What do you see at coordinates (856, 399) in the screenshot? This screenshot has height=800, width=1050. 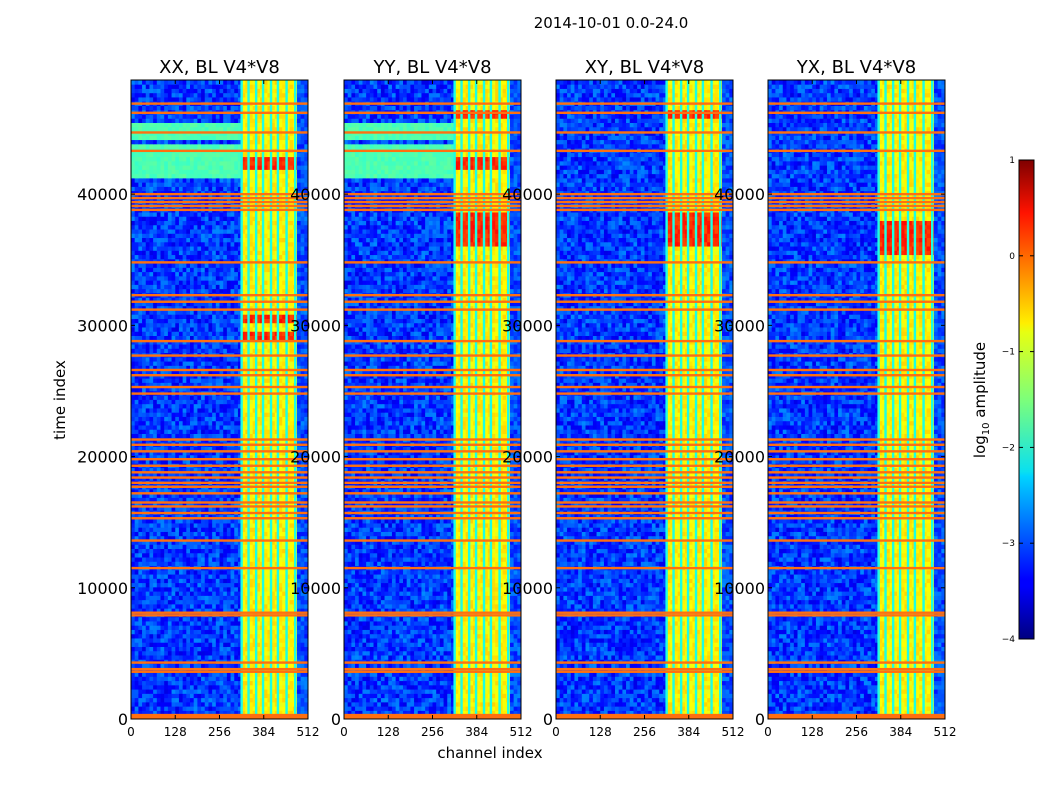 I see `heatmap-cells` at bounding box center [856, 399].